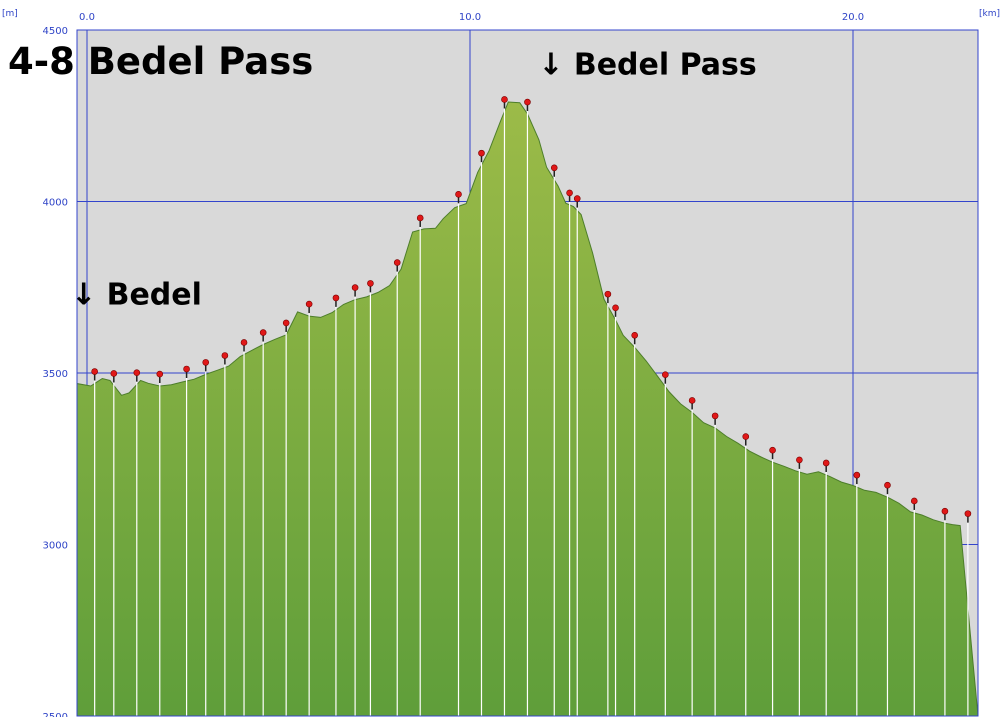 The width and height of the screenshot is (1000, 717). Describe the element at coordinates (55, 714) in the screenshot. I see `y-tick-label: 2500` at that location.